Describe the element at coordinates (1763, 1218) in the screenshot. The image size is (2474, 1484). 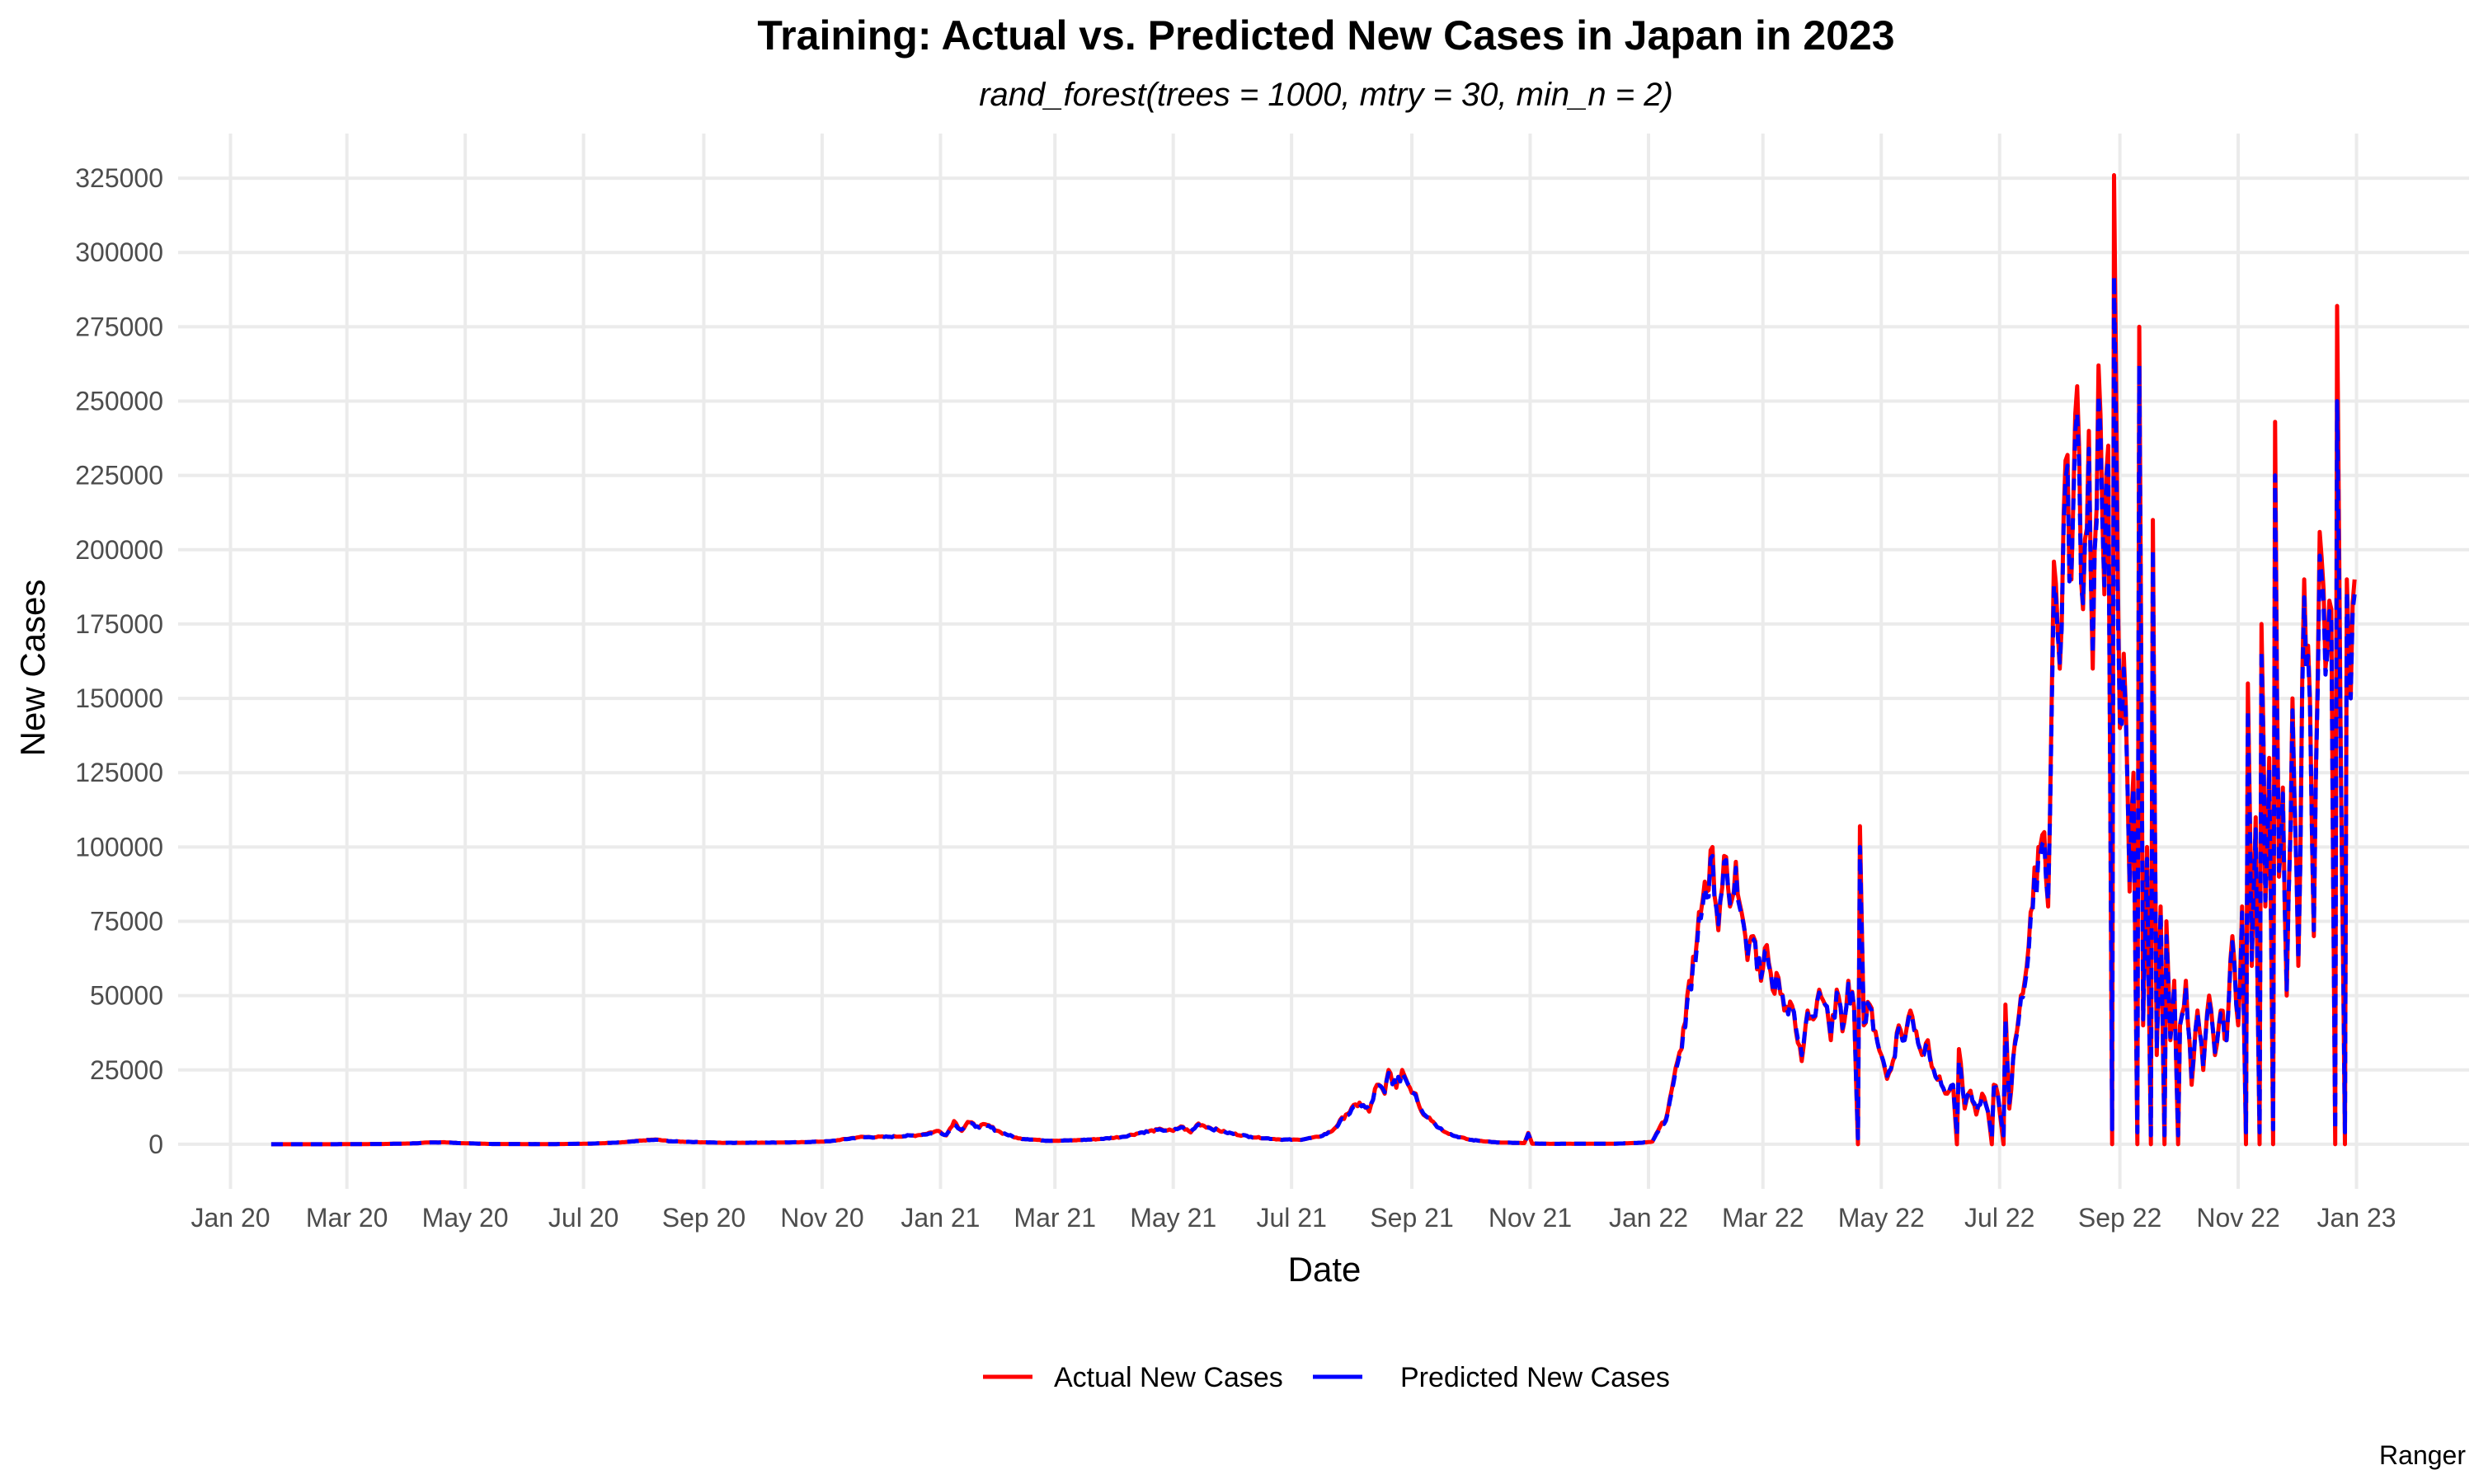
I see `x-tick-label: Mar 22` at that location.